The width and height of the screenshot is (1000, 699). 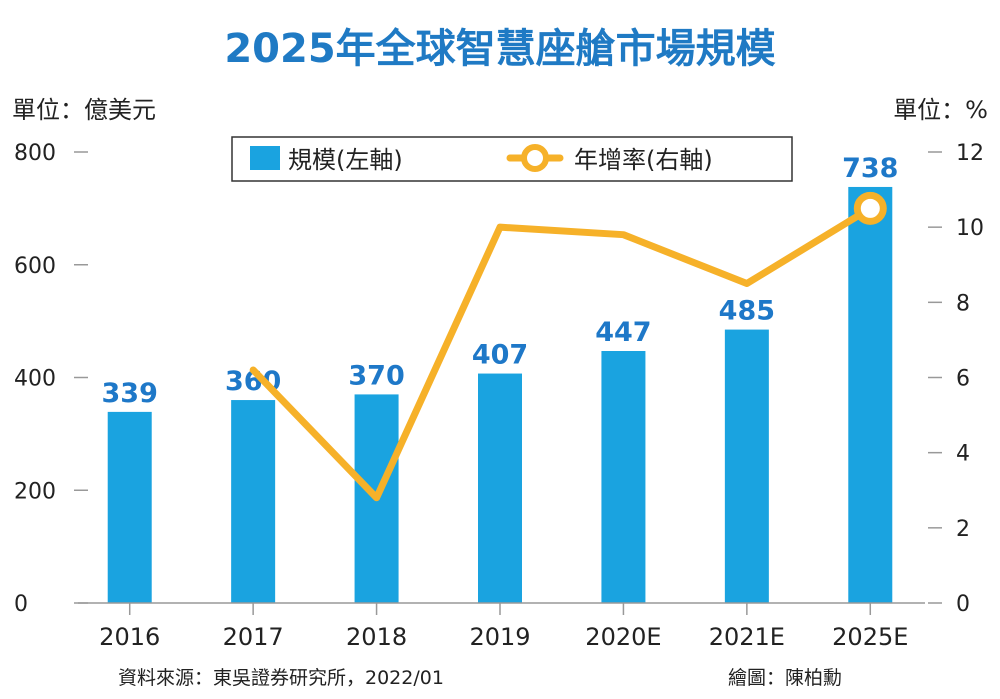 I want to click on left-tick-label: 400, so click(x=35, y=379).